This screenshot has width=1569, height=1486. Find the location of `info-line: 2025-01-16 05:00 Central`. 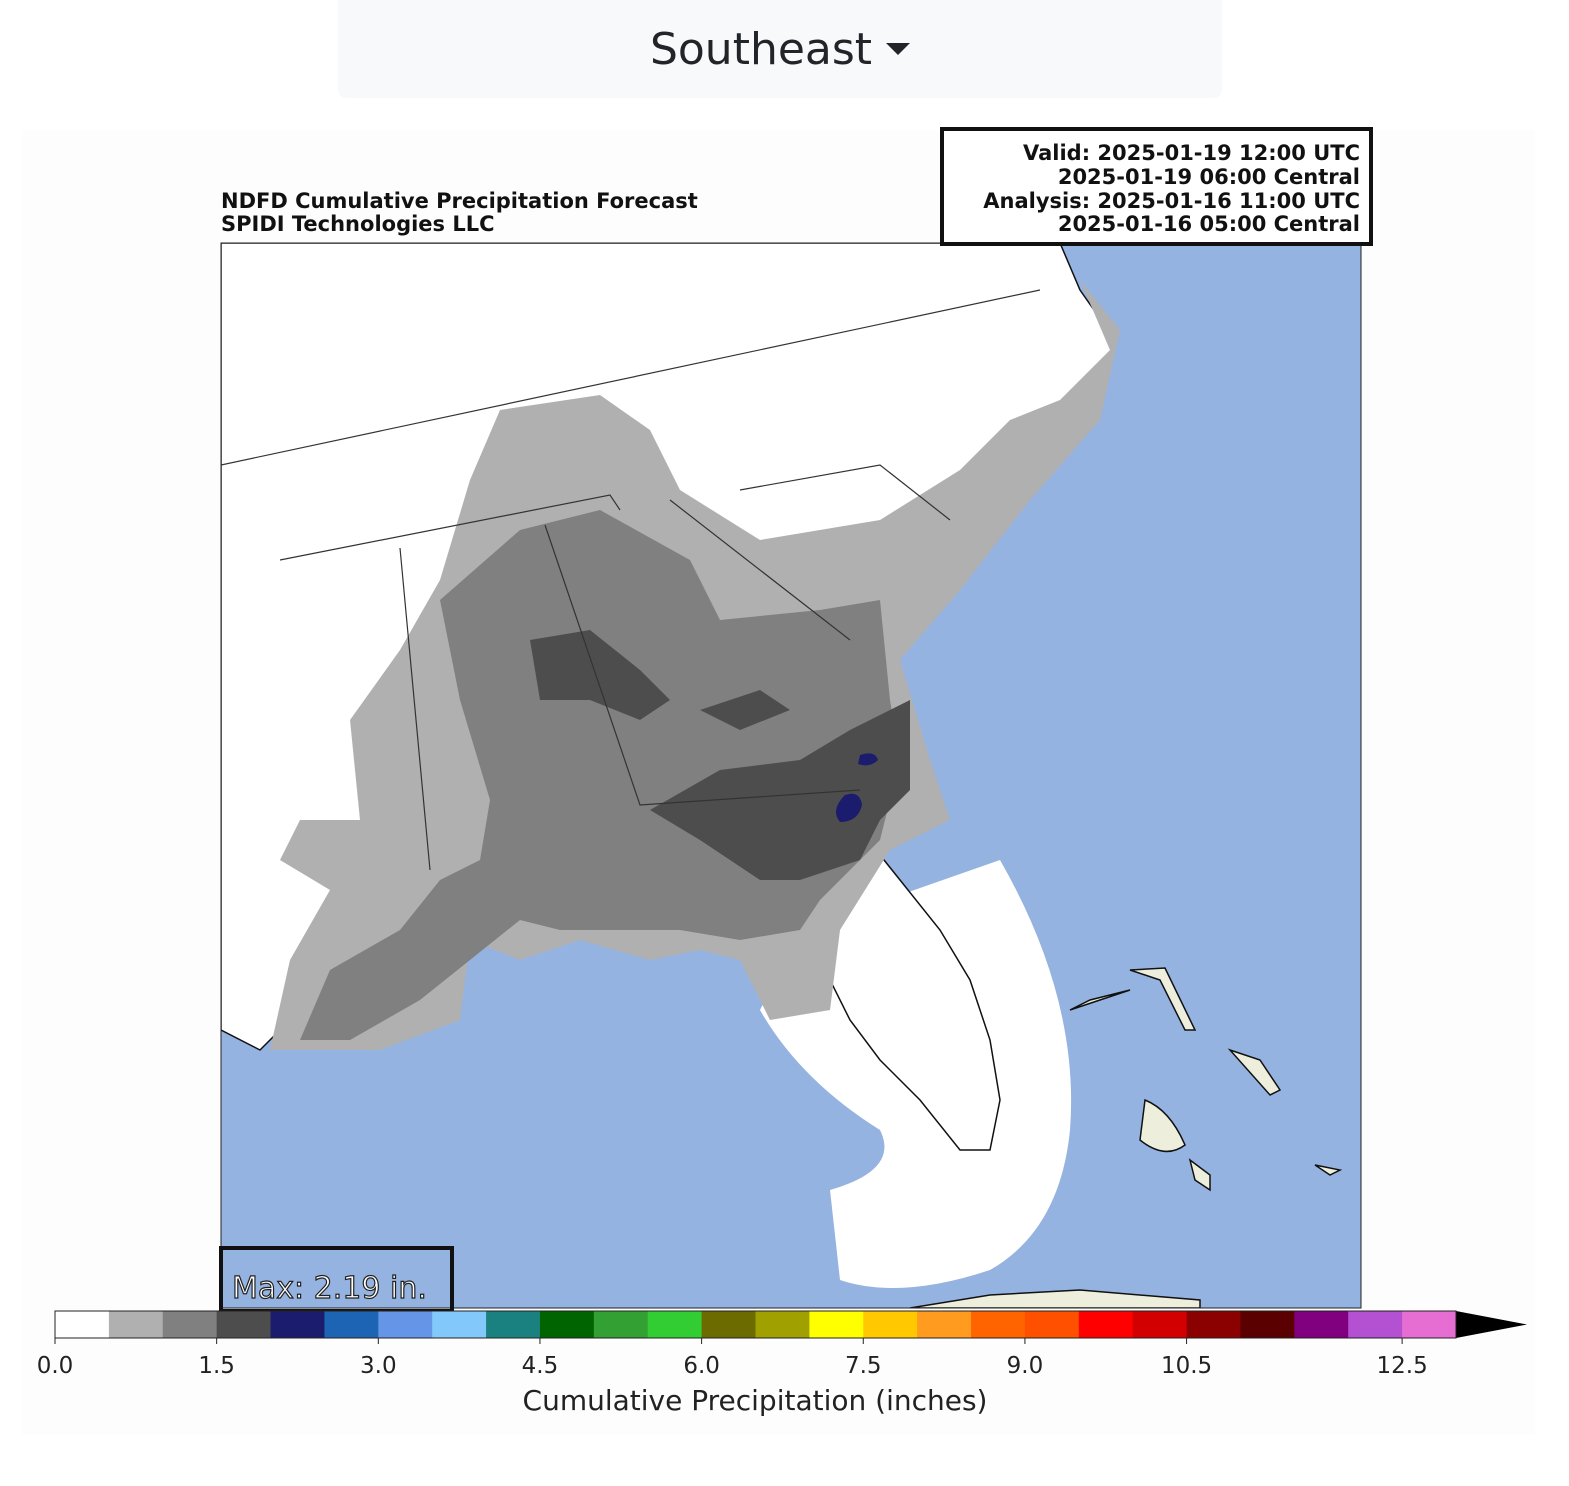

info-line: 2025-01-16 05:00 Central is located at coordinates (1209, 224).